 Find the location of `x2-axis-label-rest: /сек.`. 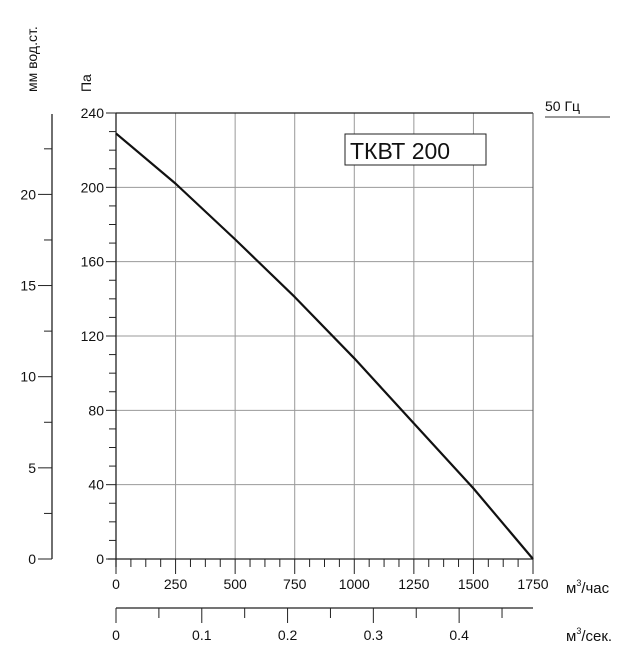

x2-axis-label-rest: /сек. is located at coordinates (596, 636).